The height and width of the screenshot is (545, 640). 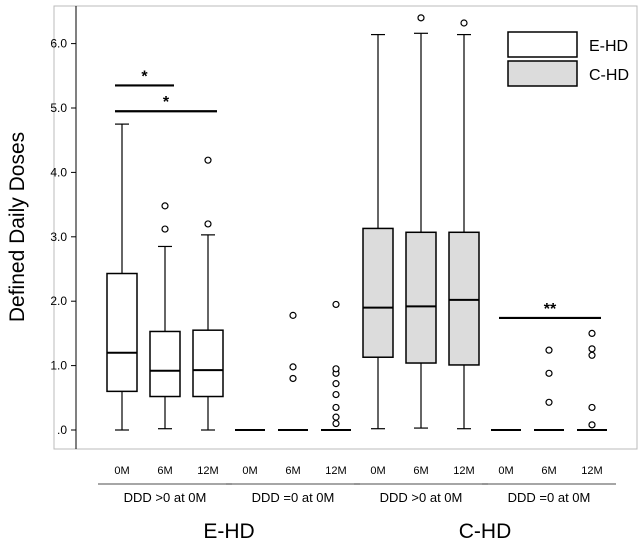 I want to click on significance-marker: **, so click(x=550, y=309).